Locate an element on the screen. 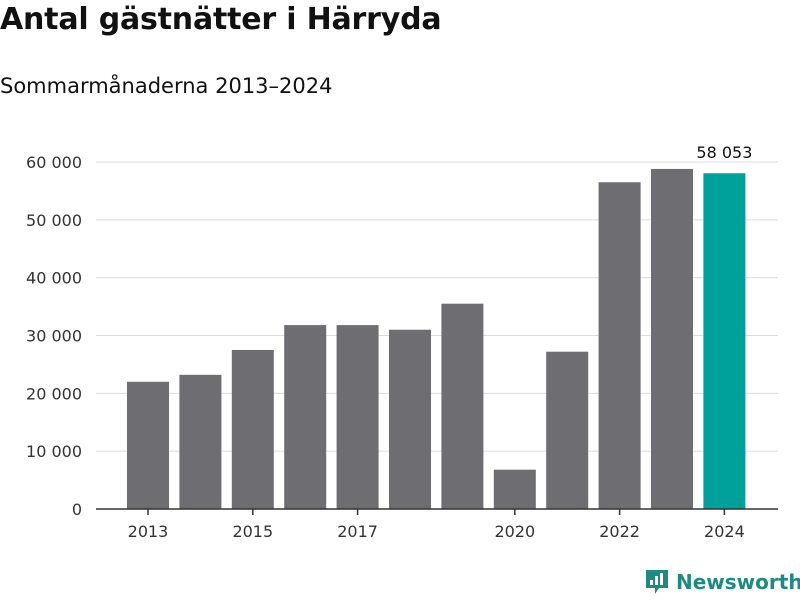 The image size is (800, 600). bar-2021 is located at coordinates (567, 430).